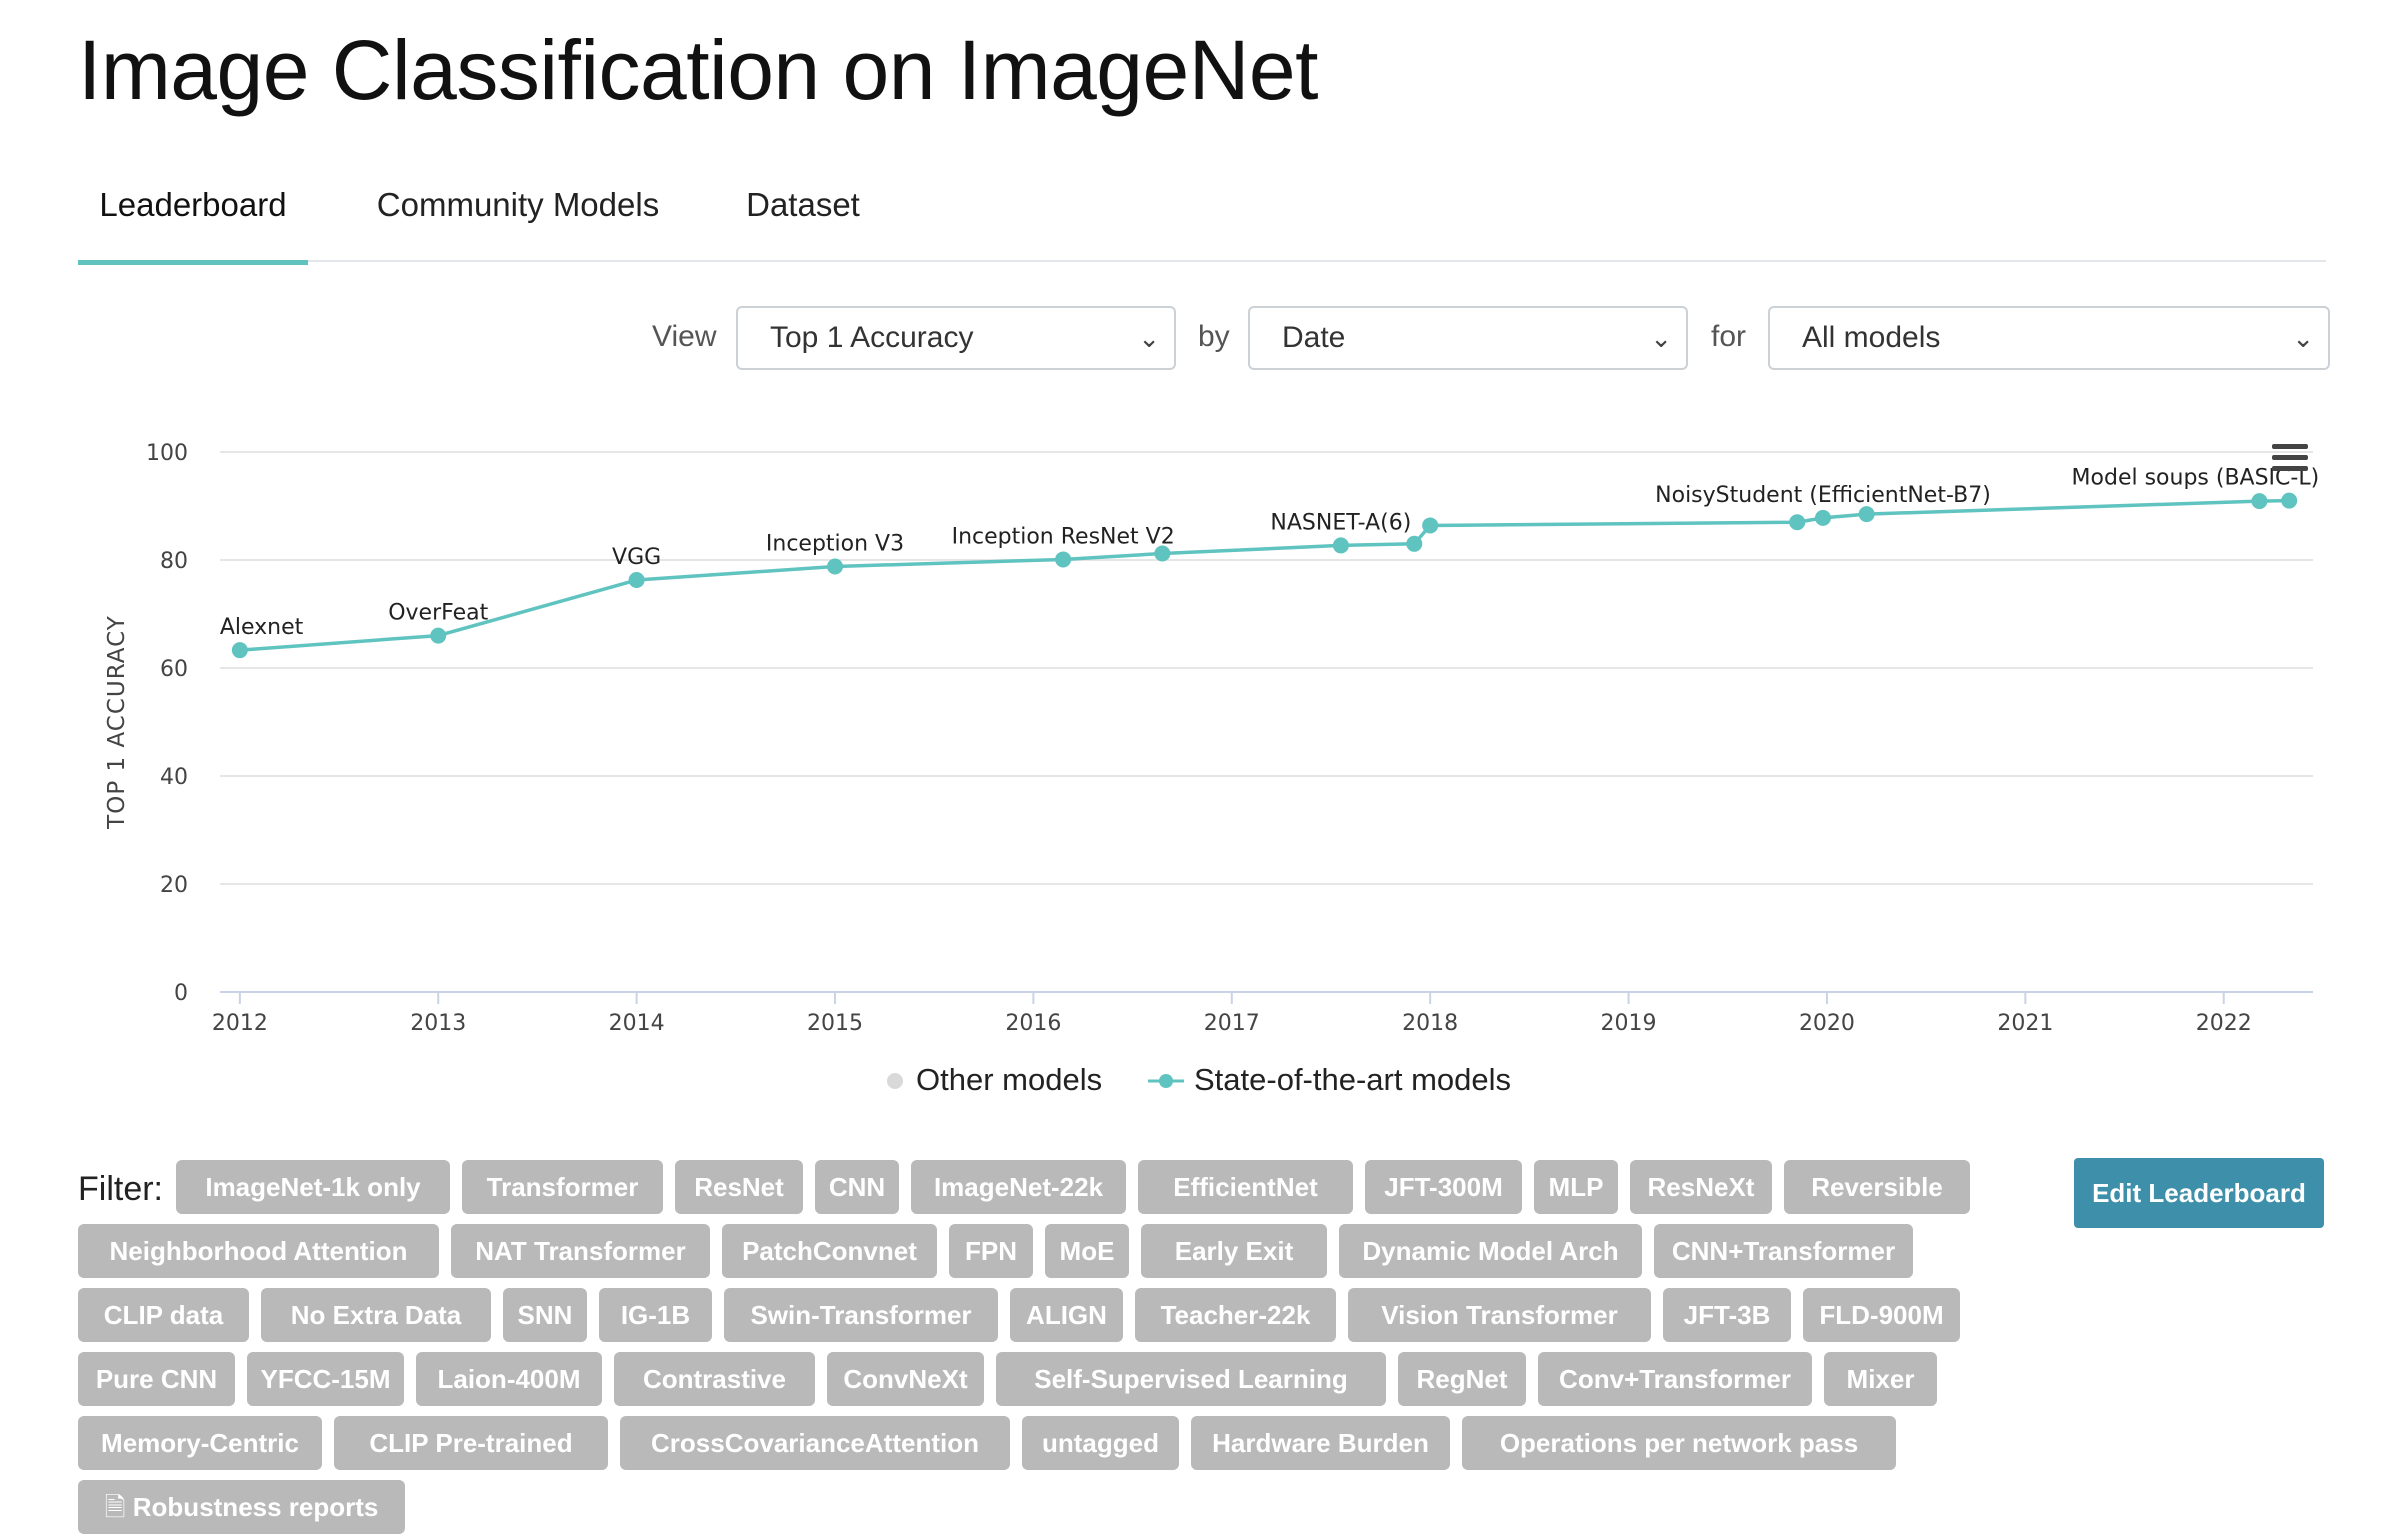 The height and width of the screenshot is (1538, 2398). What do you see at coordinates (258, 1251) in the screenshot?
I see `filter-tag: Neighborhood Attention` at bounding box center [258, 1251].